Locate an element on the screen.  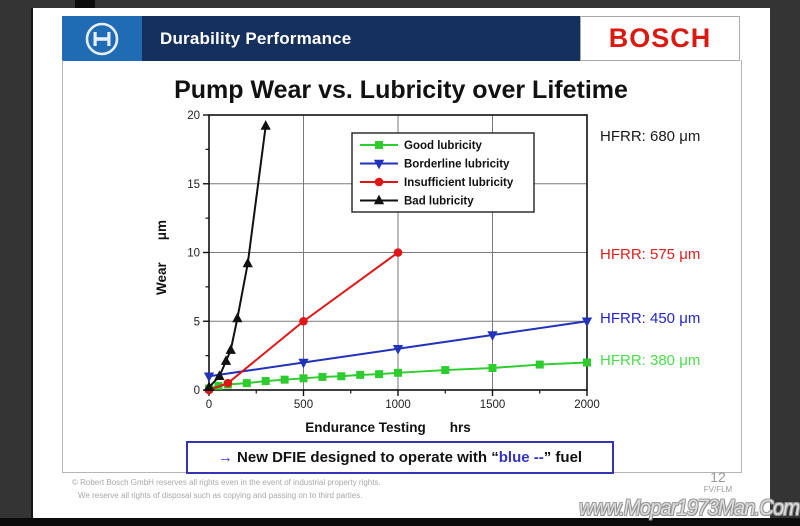
brand-wordmark: BOSCH is located at coordinates (660, 38).